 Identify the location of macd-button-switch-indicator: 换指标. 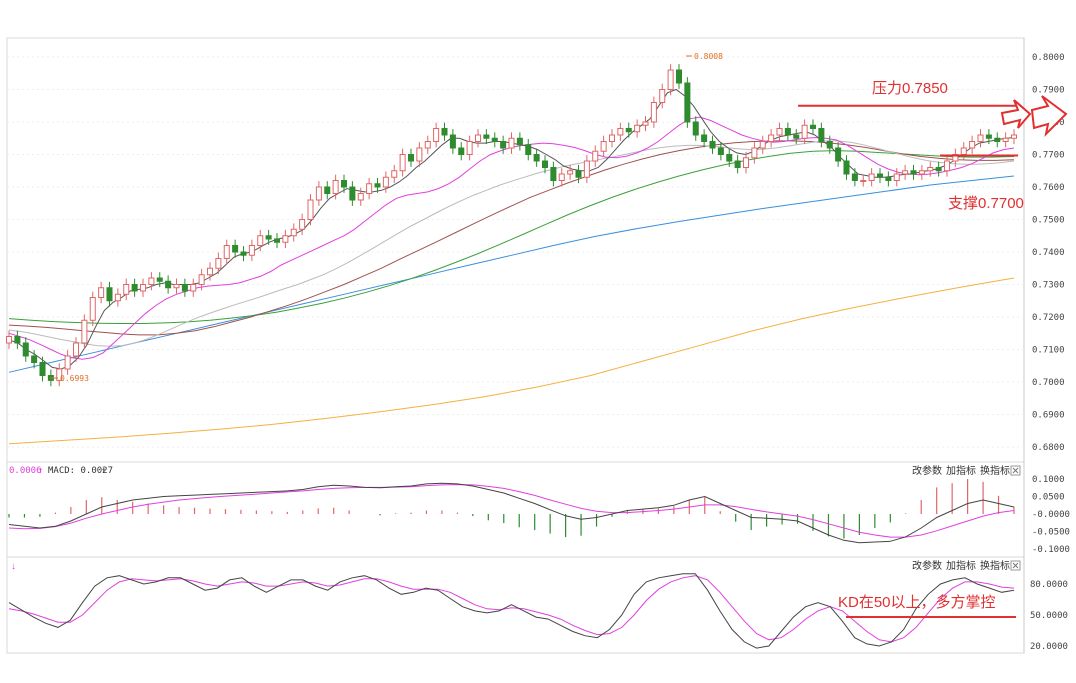
(995, 470).